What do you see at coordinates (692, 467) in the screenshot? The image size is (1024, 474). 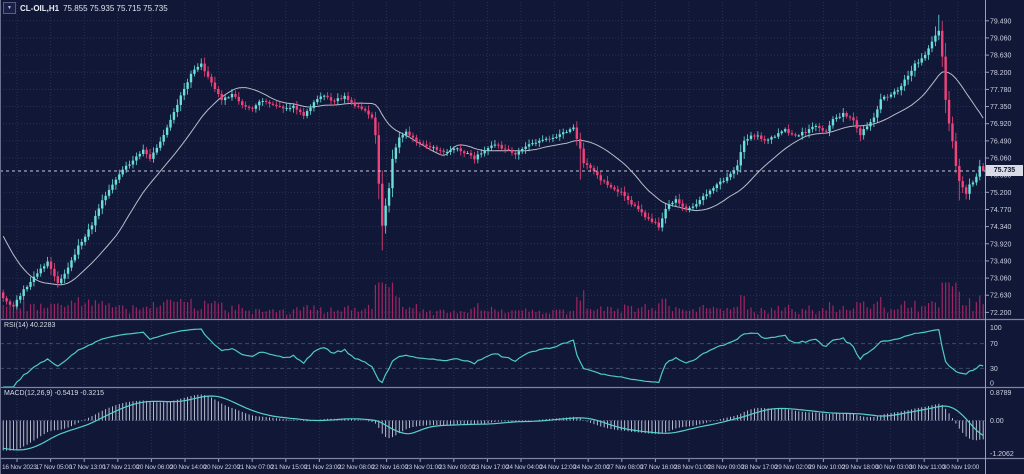 I see `time-axis-label: 28 Nov 01:00` at bounding box center [692, 467].